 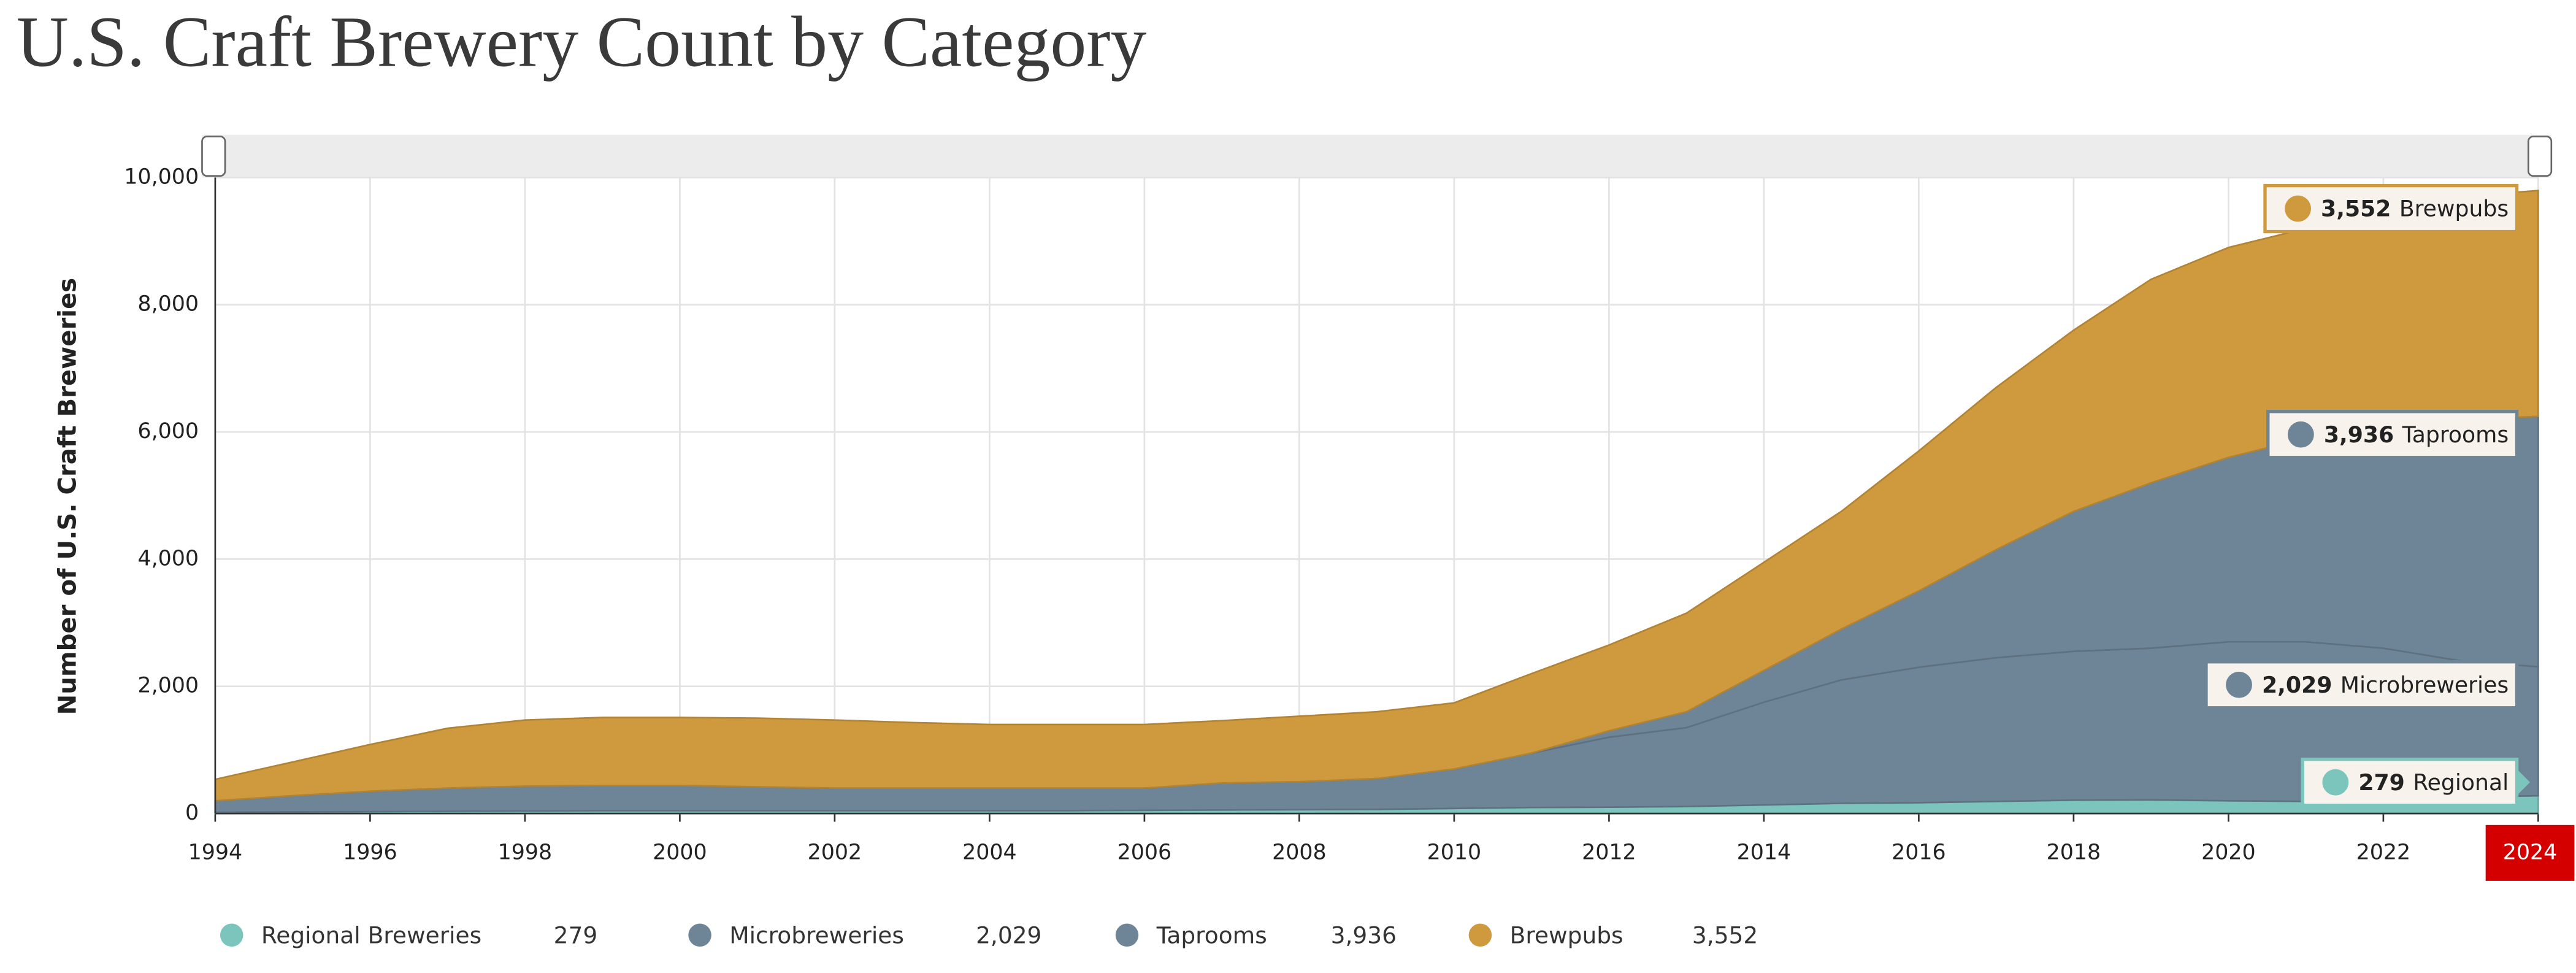 What do you see at coordinates (1299, 852) in the screenshot?
I see `x-tick-label: 2008` at bounding box center [1299, 852].